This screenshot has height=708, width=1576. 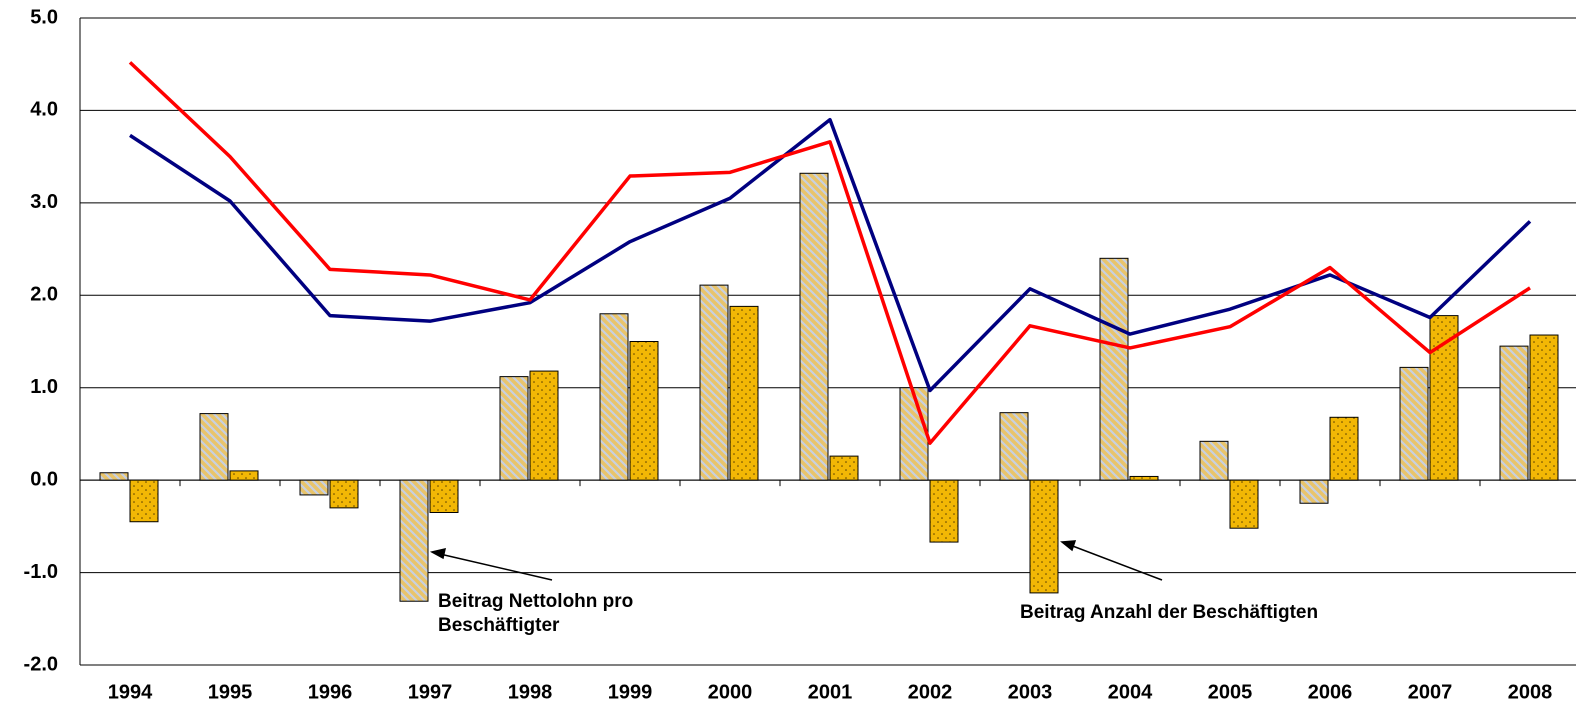 What do you see at coordinates (44, 110) in the screenshot?
I see `y-tick-label: 4.0` at bounding box center [44, 110].